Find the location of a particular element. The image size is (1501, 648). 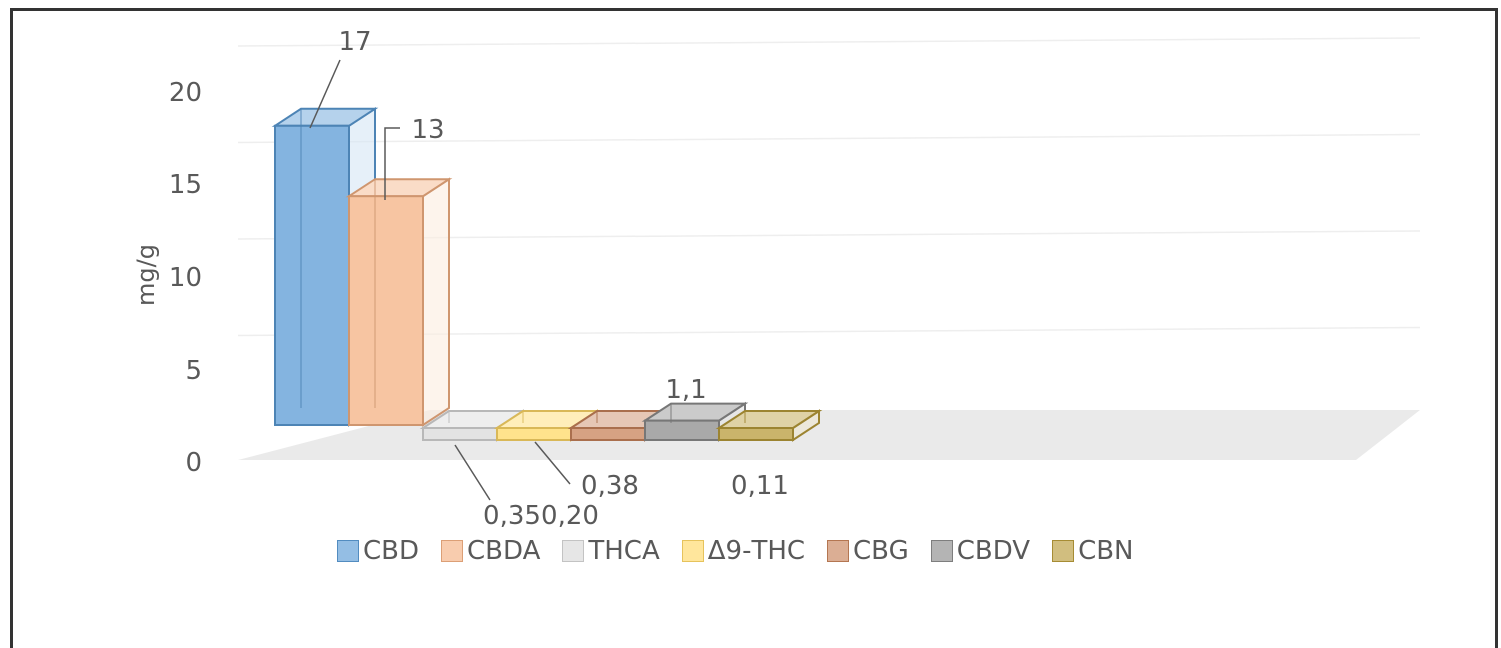

bar-CBG is located at coordinates (608, 434).